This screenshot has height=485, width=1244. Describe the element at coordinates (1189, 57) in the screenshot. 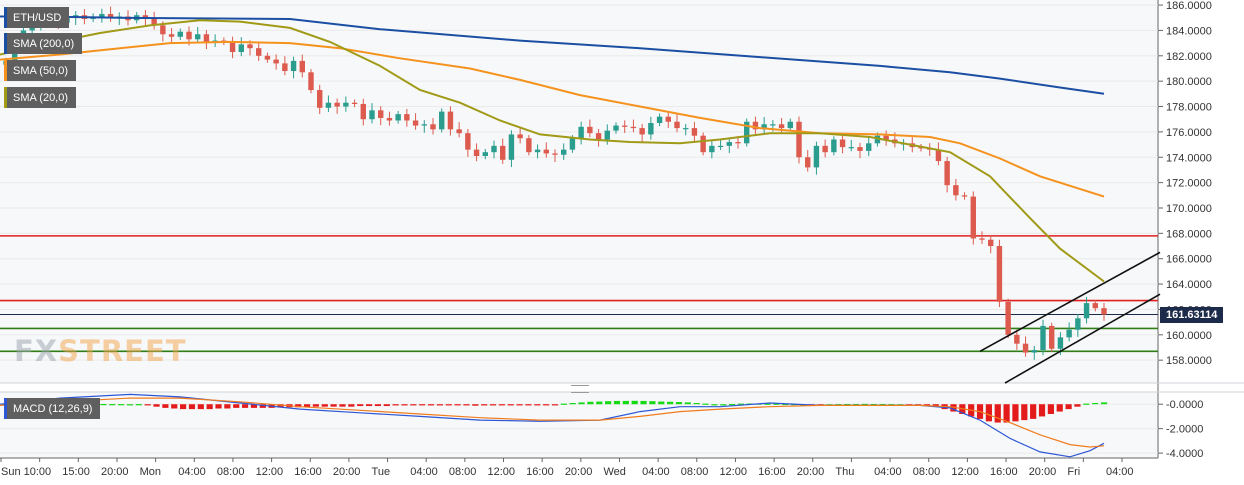

I see `y-tick-label: 182.0000` at that location.